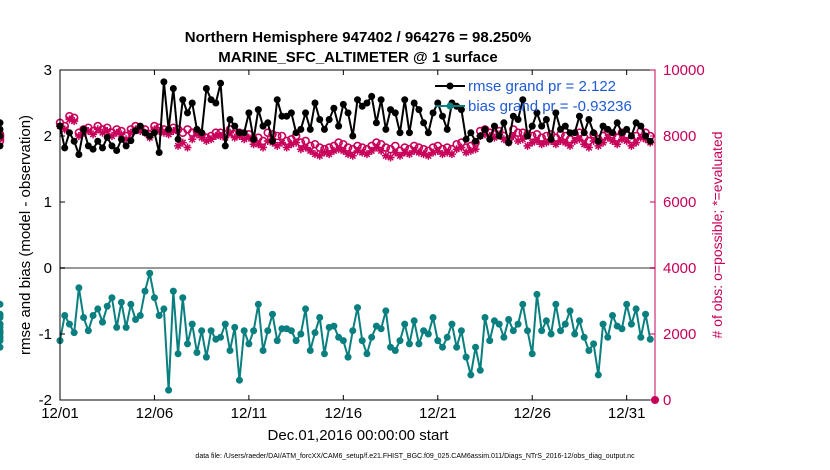  Describe the element at coordinates (48, 70) in the screenshot. I see `y-tick-label: 3` at that location.